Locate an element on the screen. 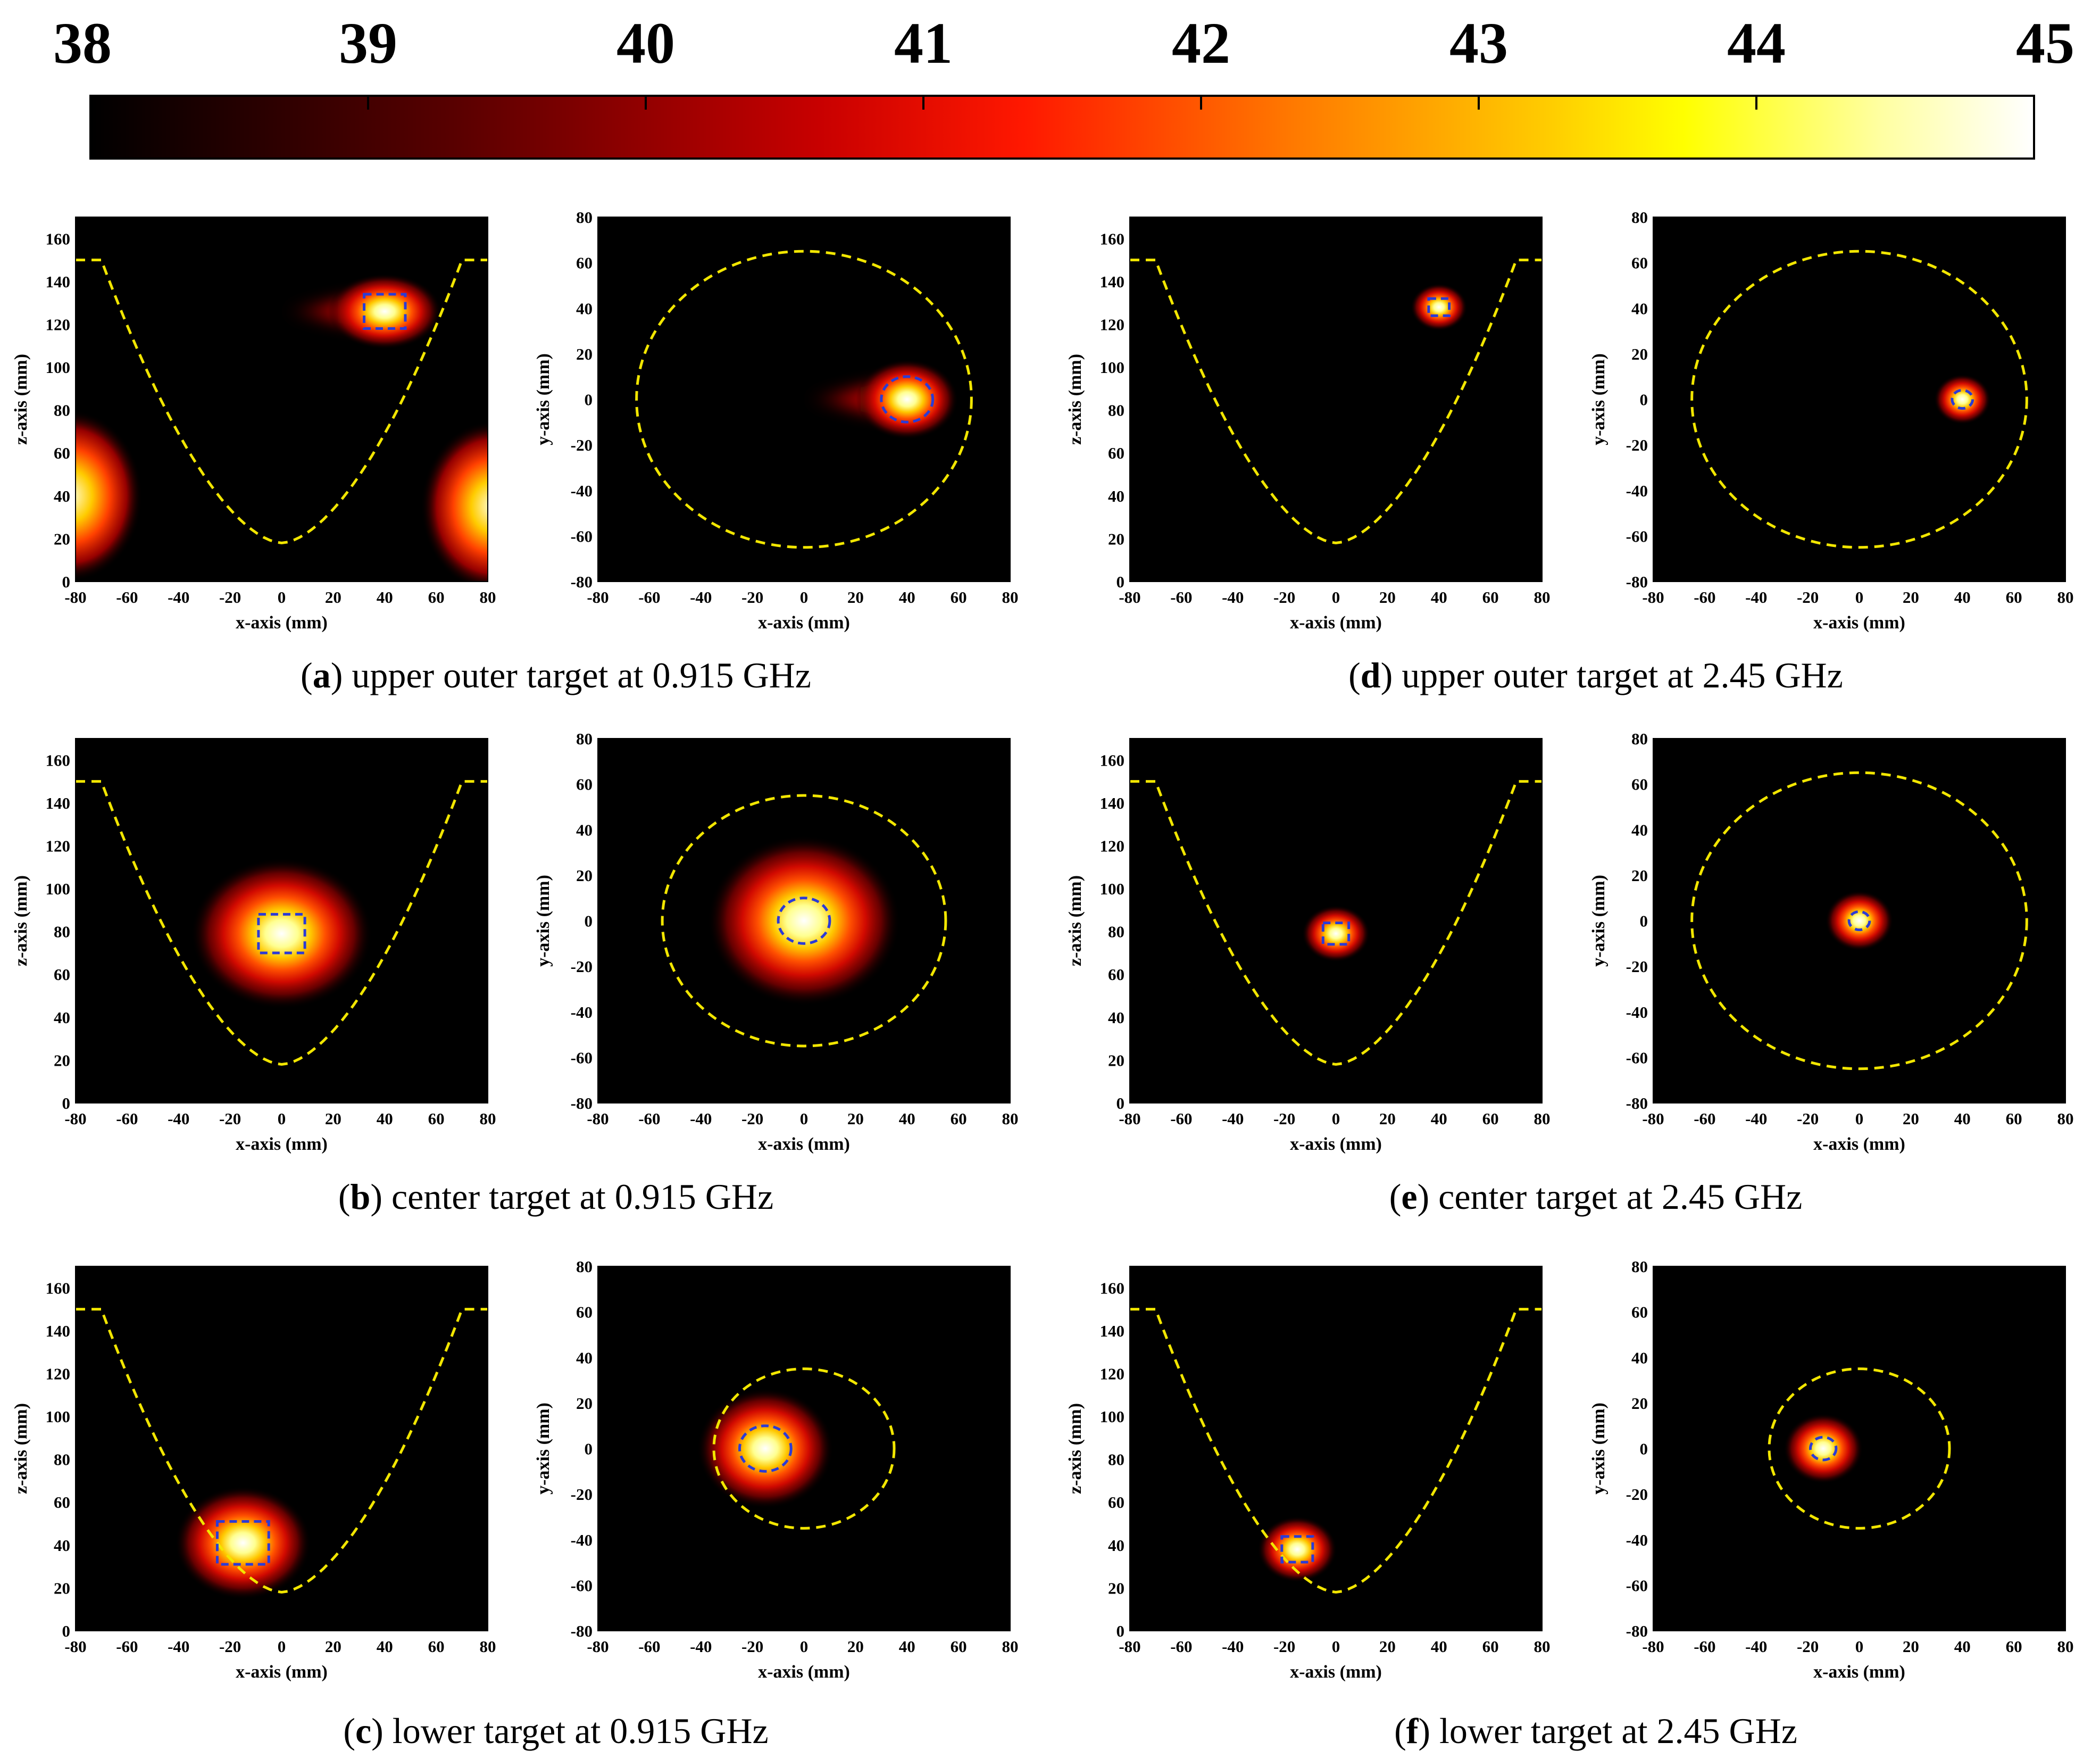 The image size is (2100, 1759). panel-letter: c is located at coordinates (363, 1731).